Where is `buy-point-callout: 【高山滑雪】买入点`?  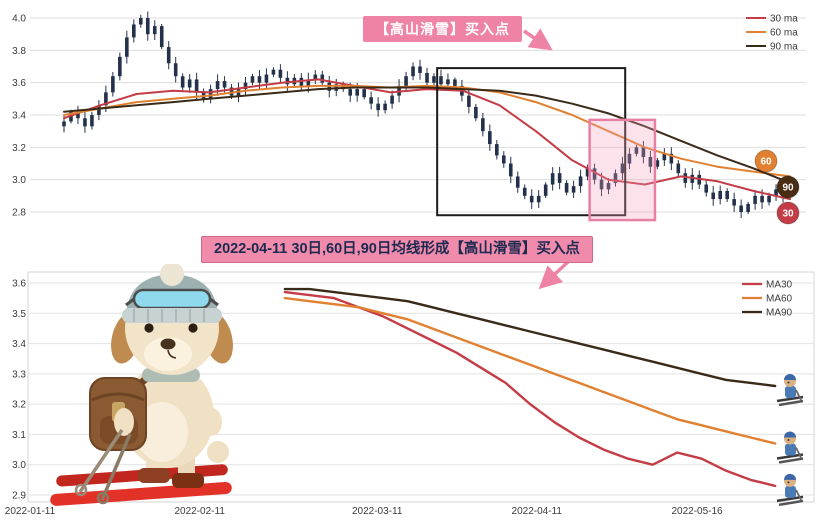
buy-point-callout: 【高山滑雪】买入点 is located at coordinates (442, 29).